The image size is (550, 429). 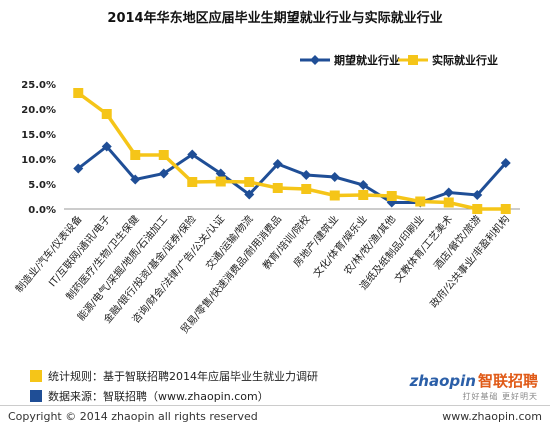 What do you see at coordinates (38, 110) in the screenshot?
I see `y-tick-label: 20.0%` at bounding box center [38, 110].